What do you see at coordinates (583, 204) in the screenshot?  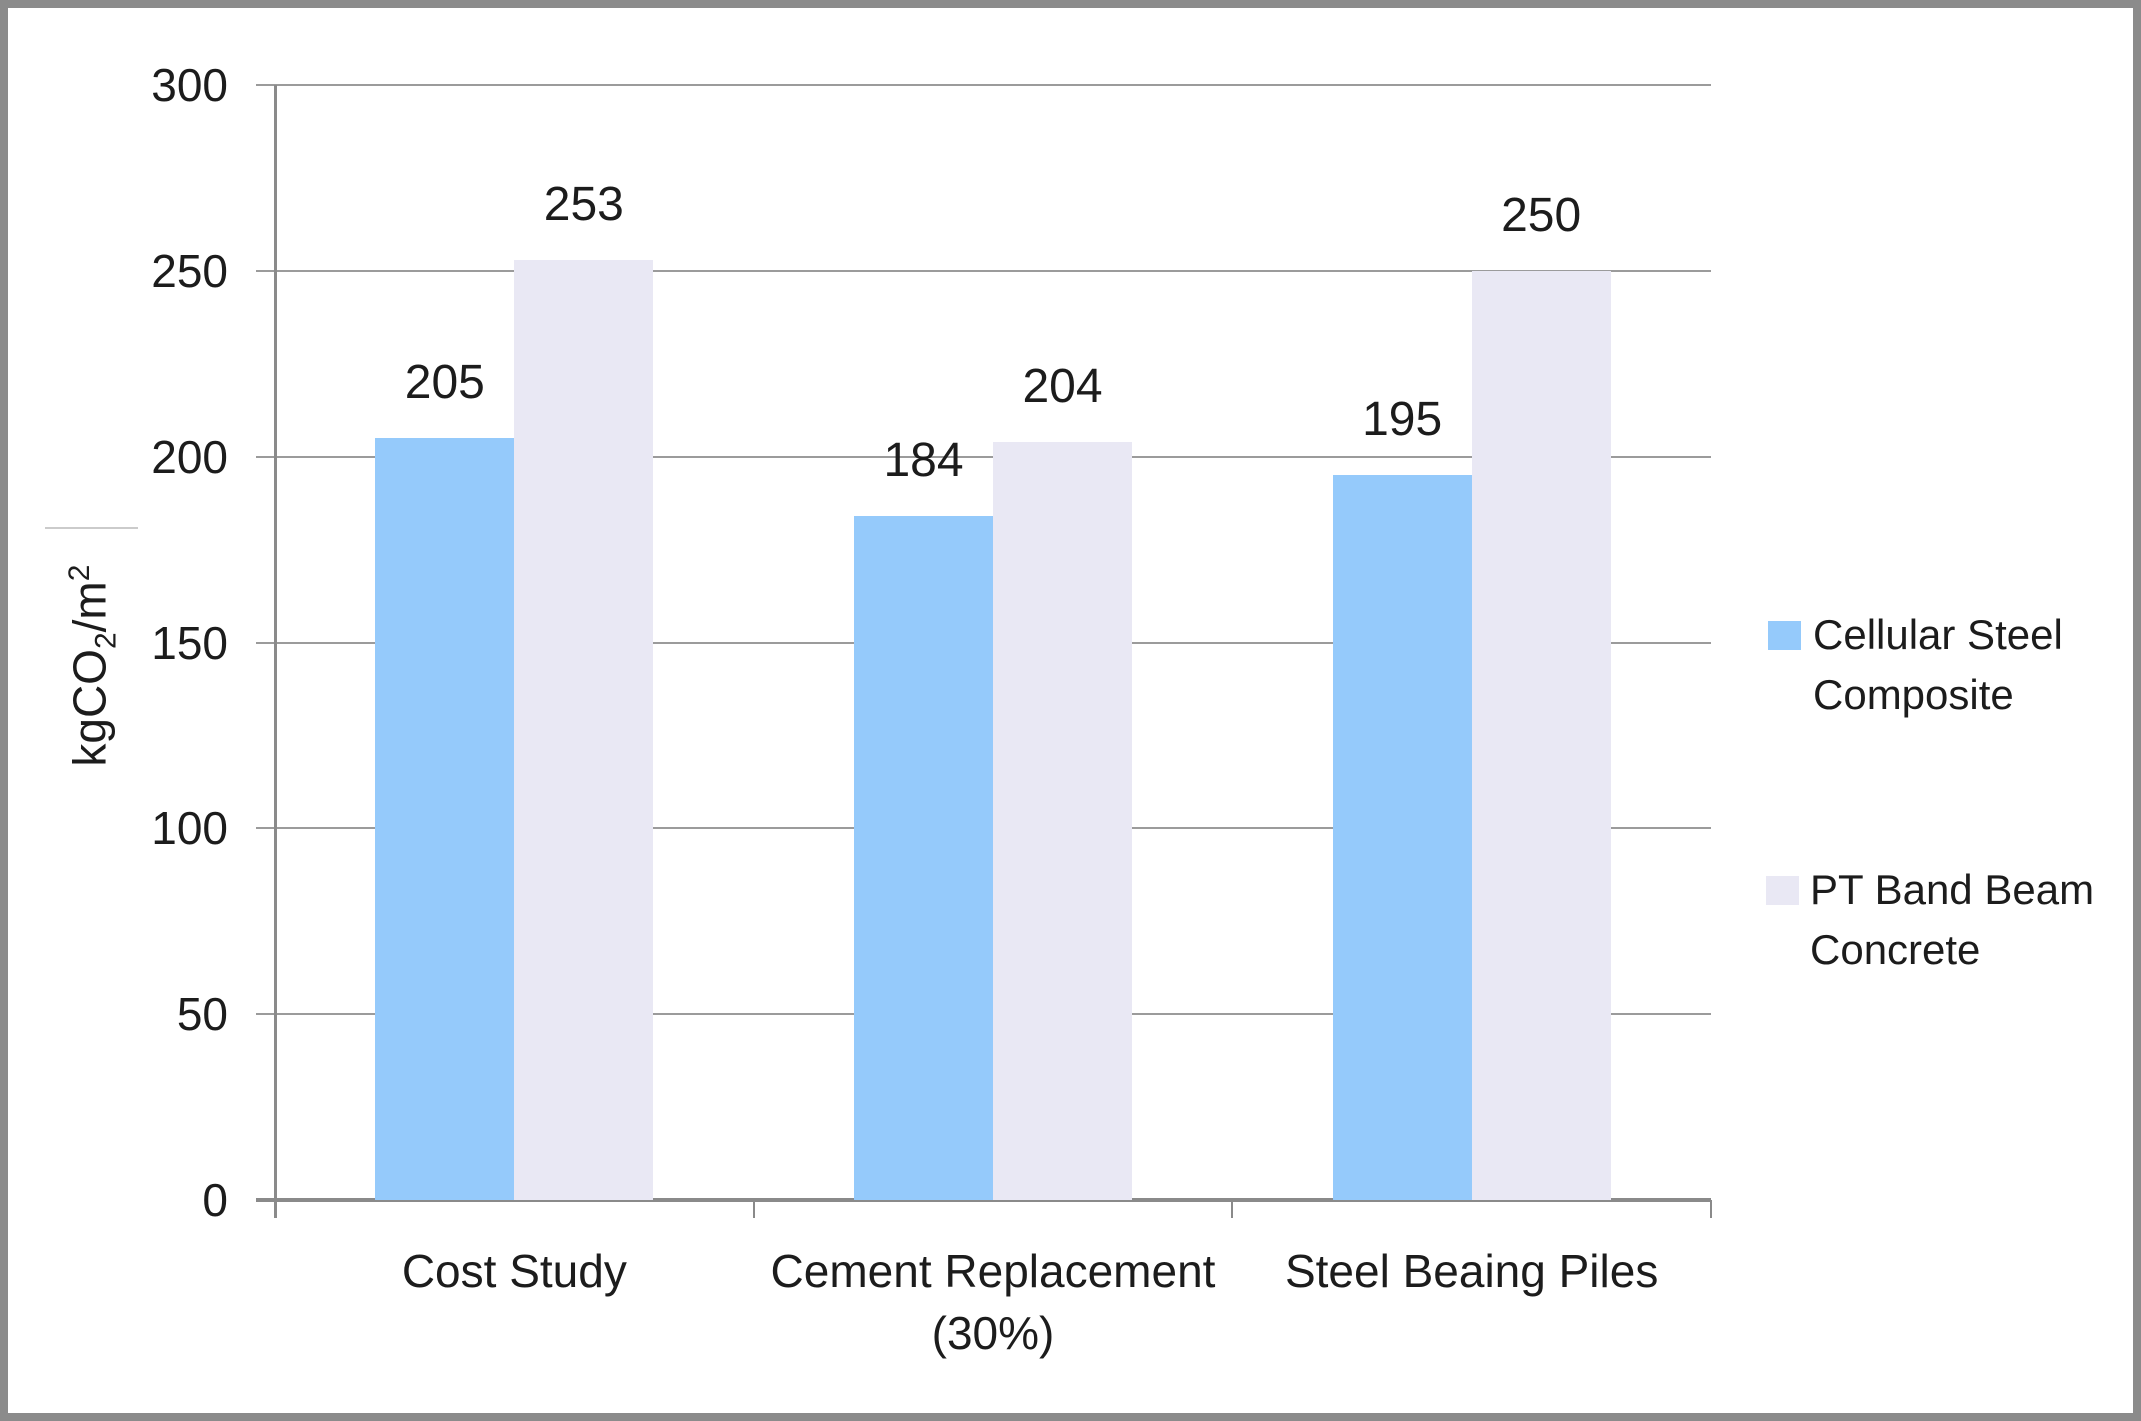 I see `data-label-series1-cat0: 253` at bounding box center [583, 204].